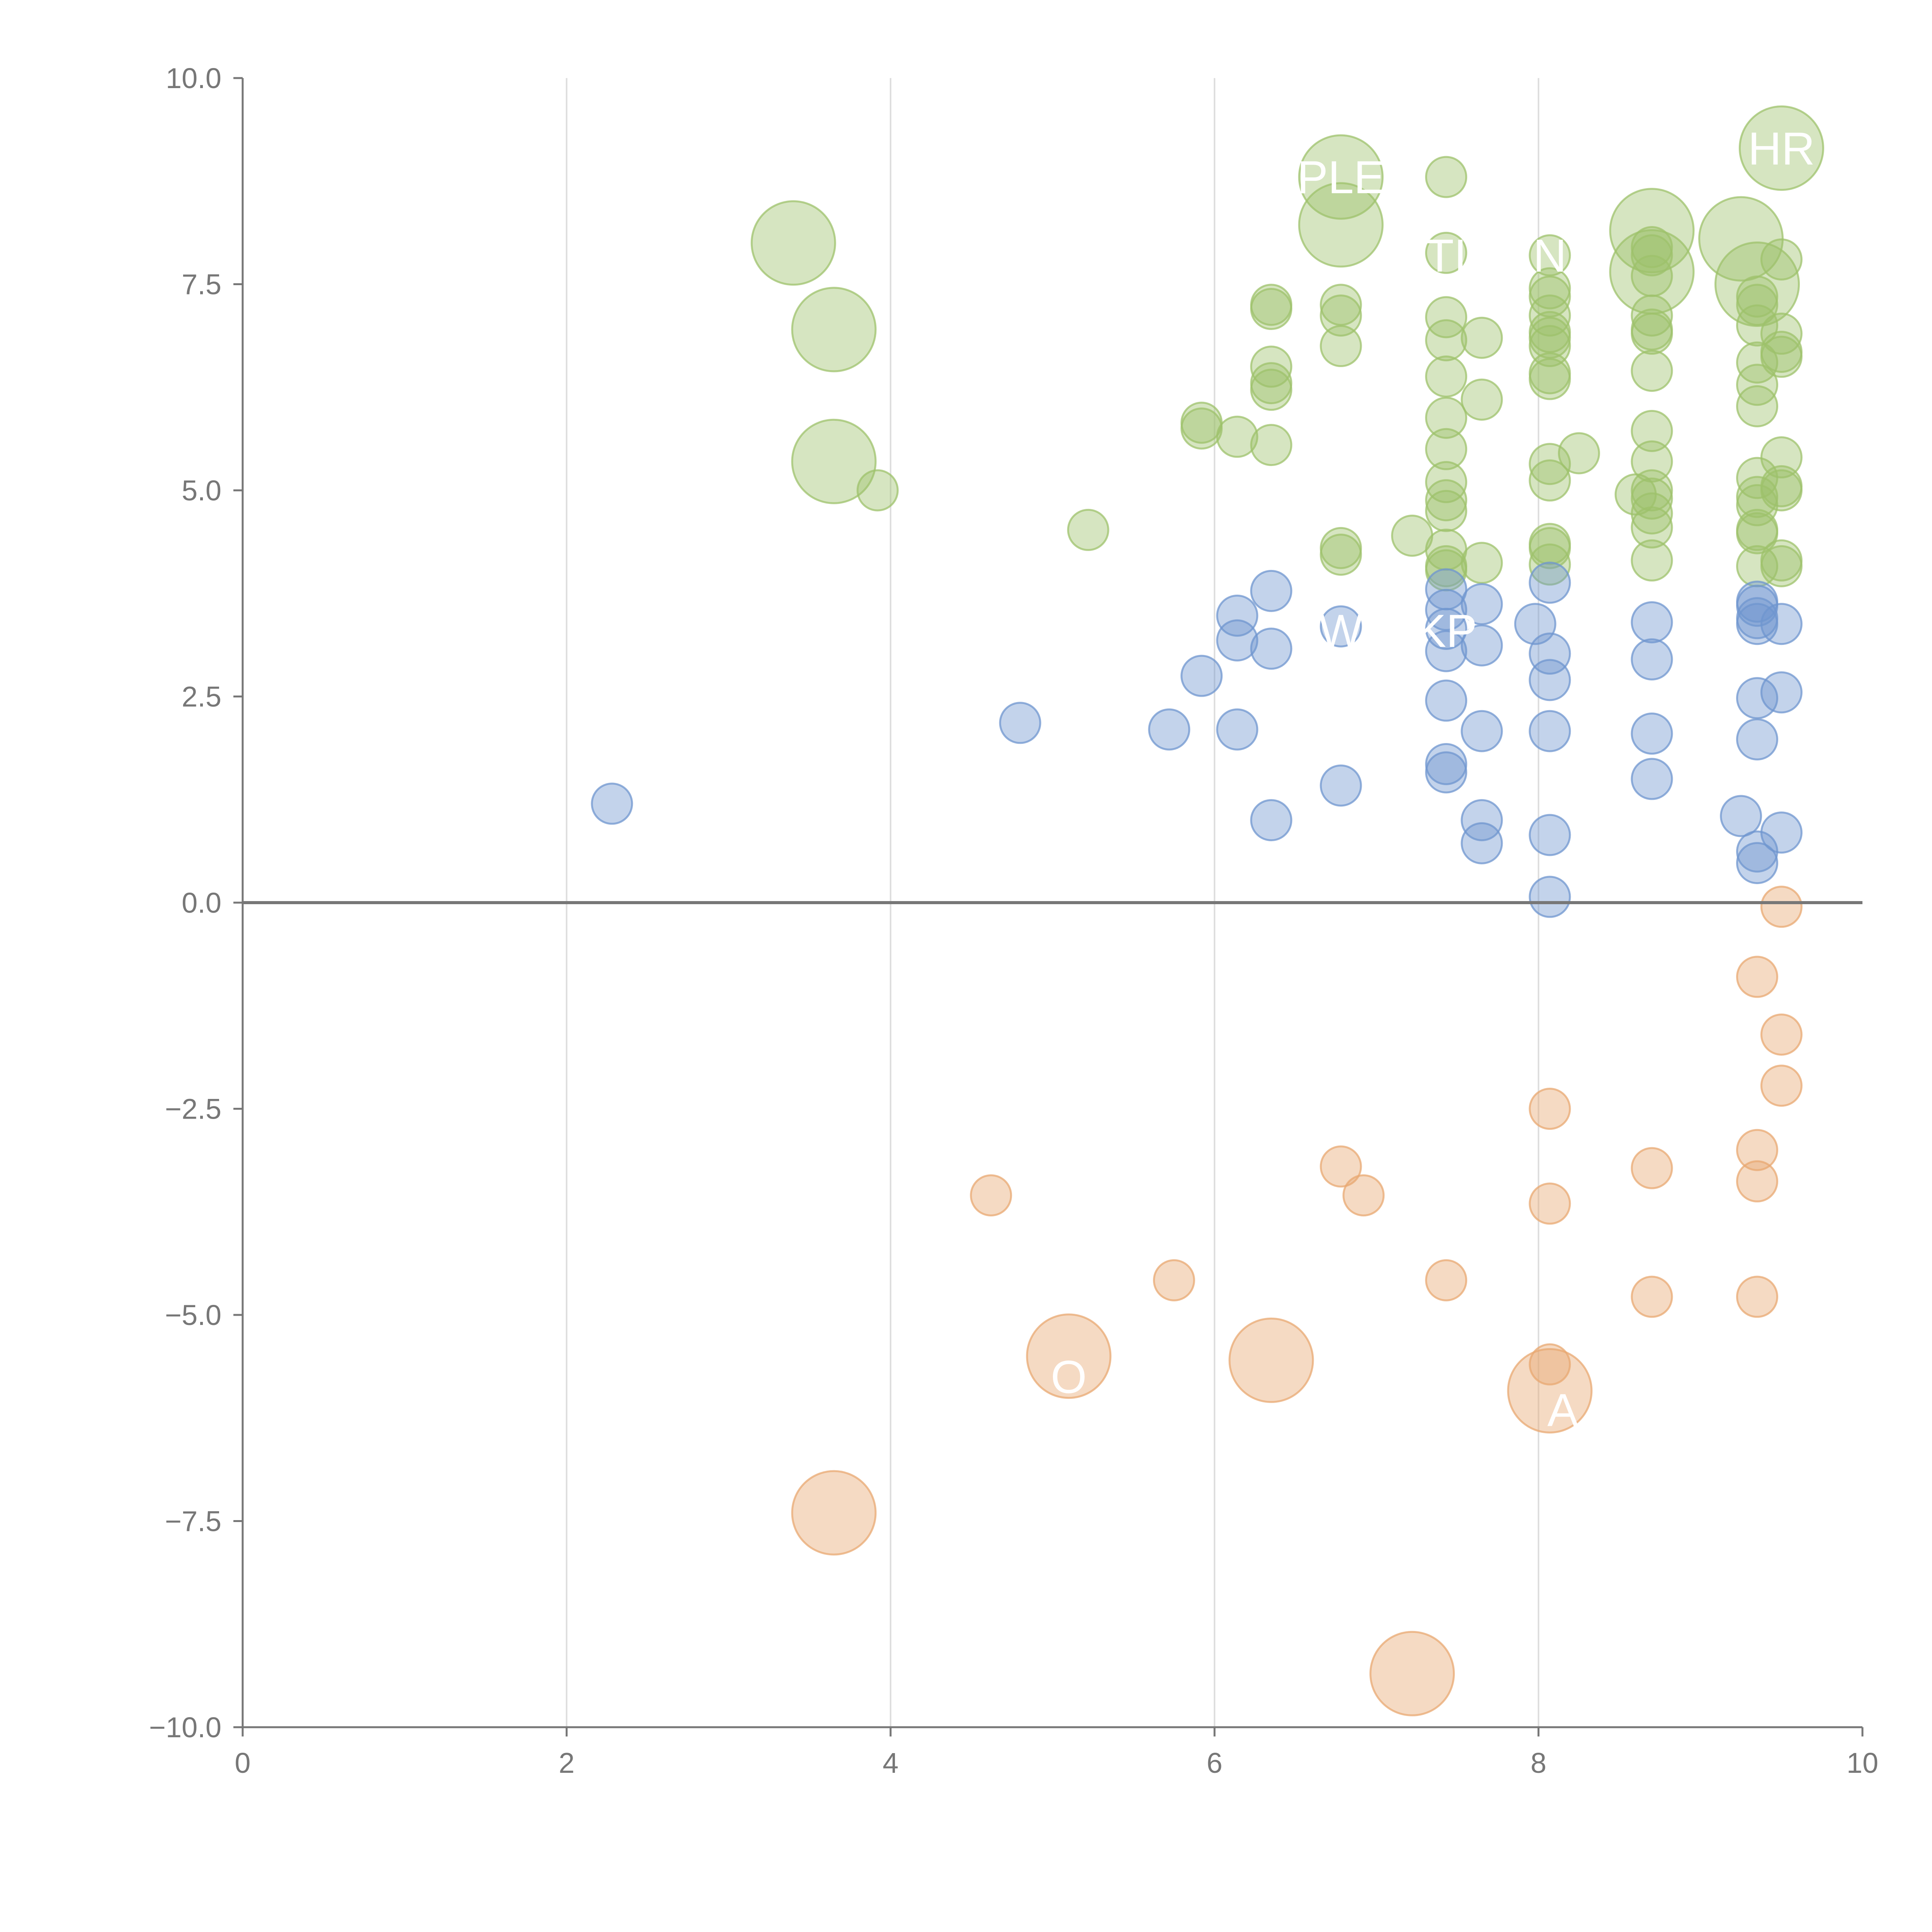  Describe the element at coordinates (202, 491) in the screenshot. I see `y-tick-label: 5.0` at that location.